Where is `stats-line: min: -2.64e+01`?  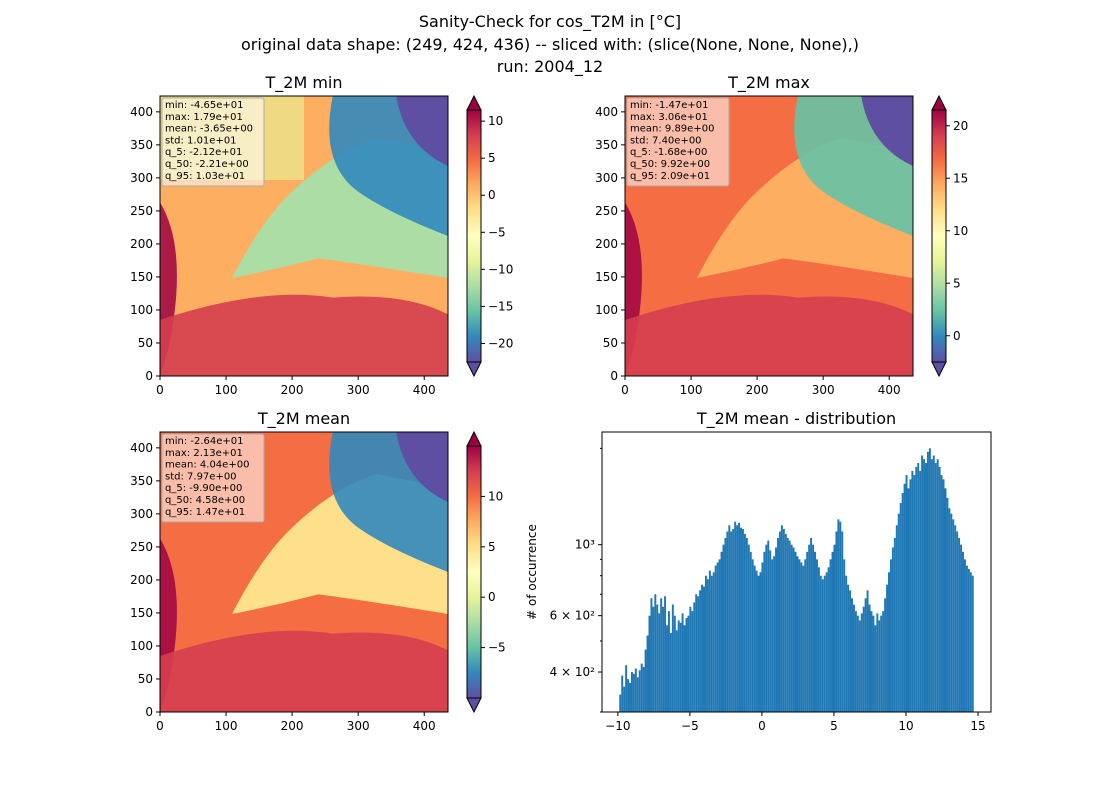
stats-line: min: -2.64e+01 is located at coordinates (204, 441).